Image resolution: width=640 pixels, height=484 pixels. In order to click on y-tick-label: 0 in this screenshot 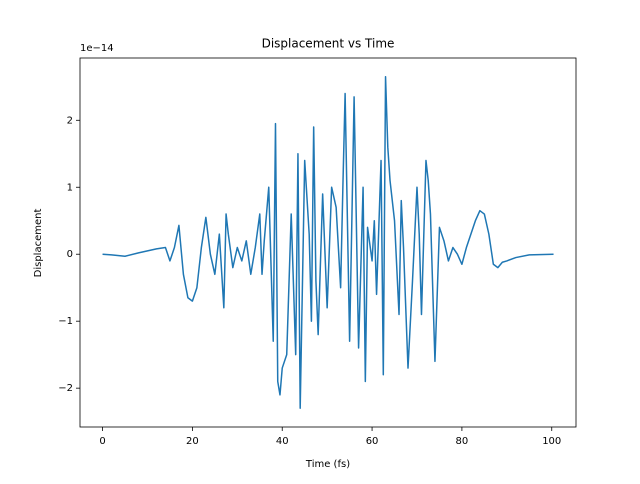, I will do `click(70, 254)`.